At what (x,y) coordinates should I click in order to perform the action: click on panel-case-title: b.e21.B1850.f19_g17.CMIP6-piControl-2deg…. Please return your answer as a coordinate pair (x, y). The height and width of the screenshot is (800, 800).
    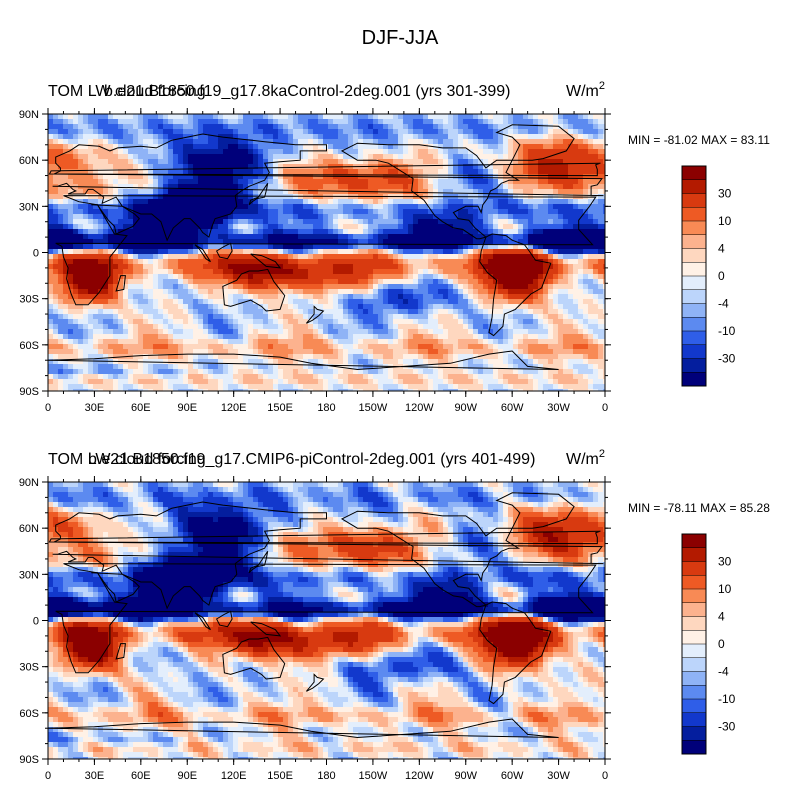
    Looking at the image, I should click on (311, 459).